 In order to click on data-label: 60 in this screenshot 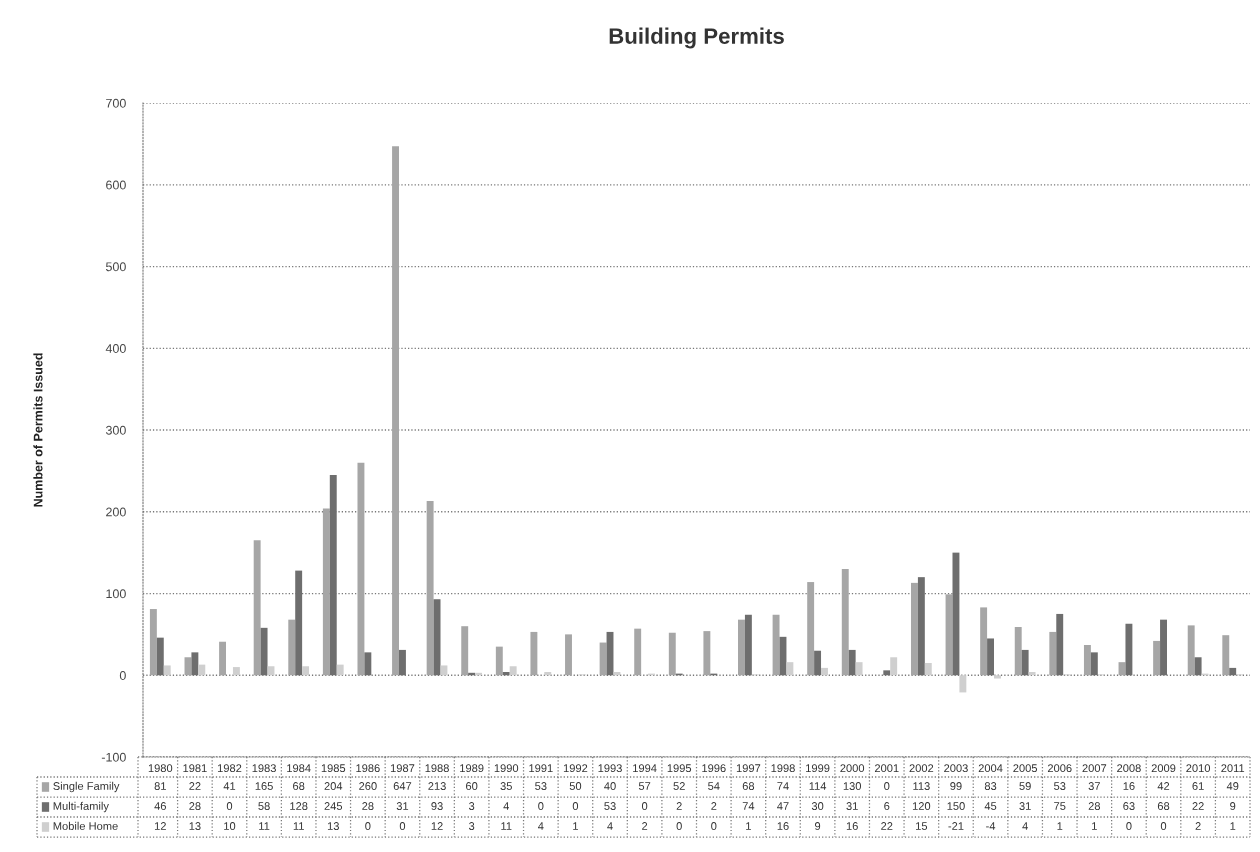, I will do `click(472, 786)`.